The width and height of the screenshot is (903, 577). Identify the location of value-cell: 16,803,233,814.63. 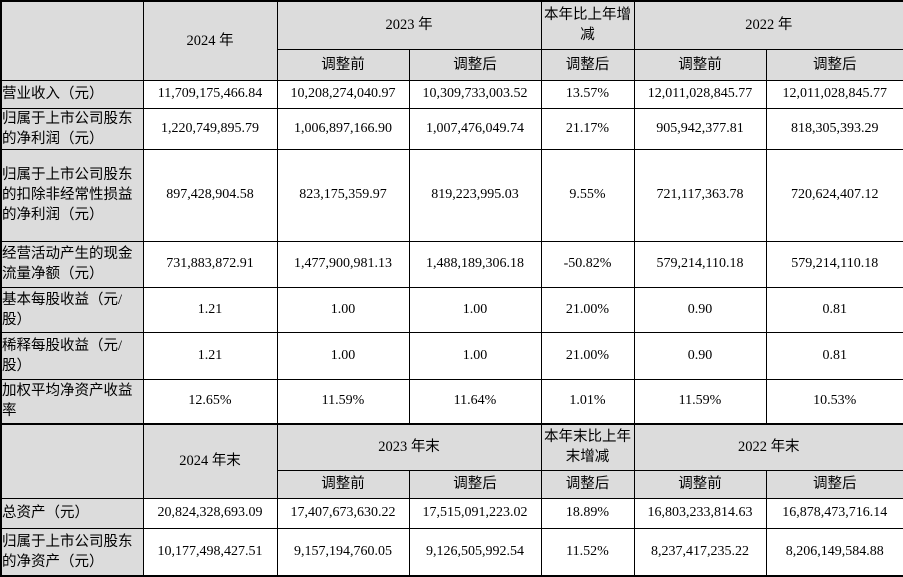
(700, 513).